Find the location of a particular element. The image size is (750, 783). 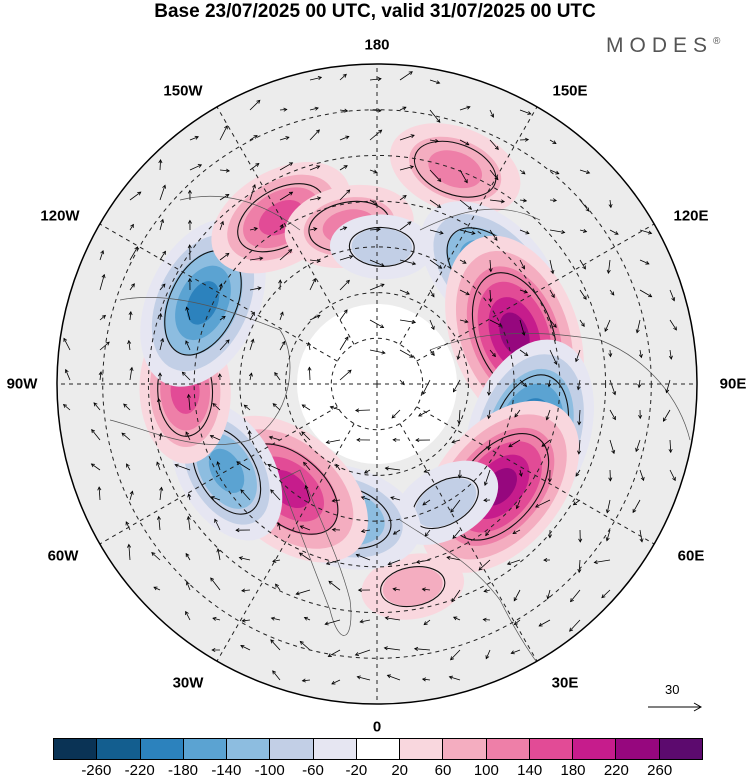

latitude-circle is located at coordinates (377, 384).